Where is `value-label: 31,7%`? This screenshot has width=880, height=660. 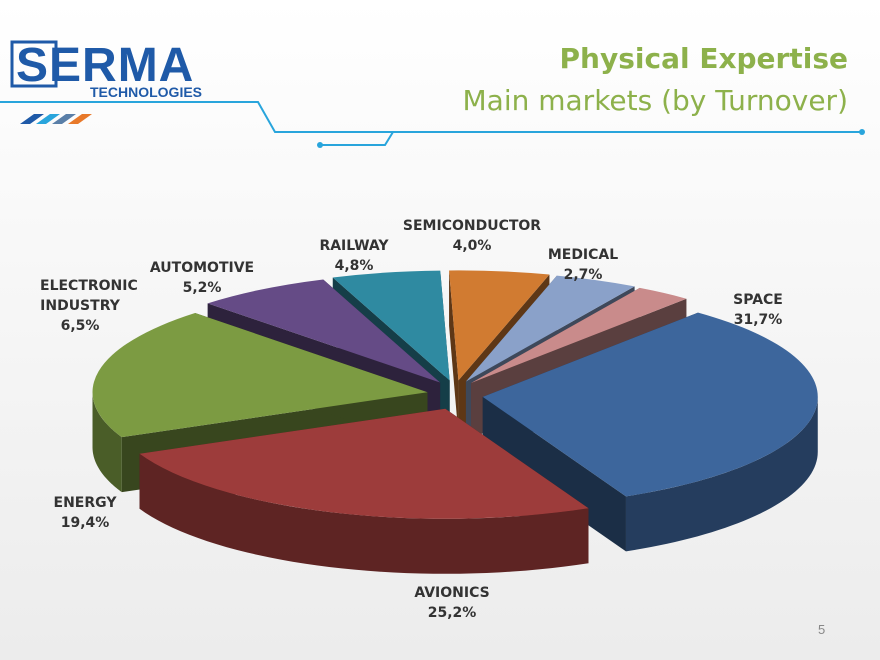 value-label: 31,7% is located at coordinates (758, 320).